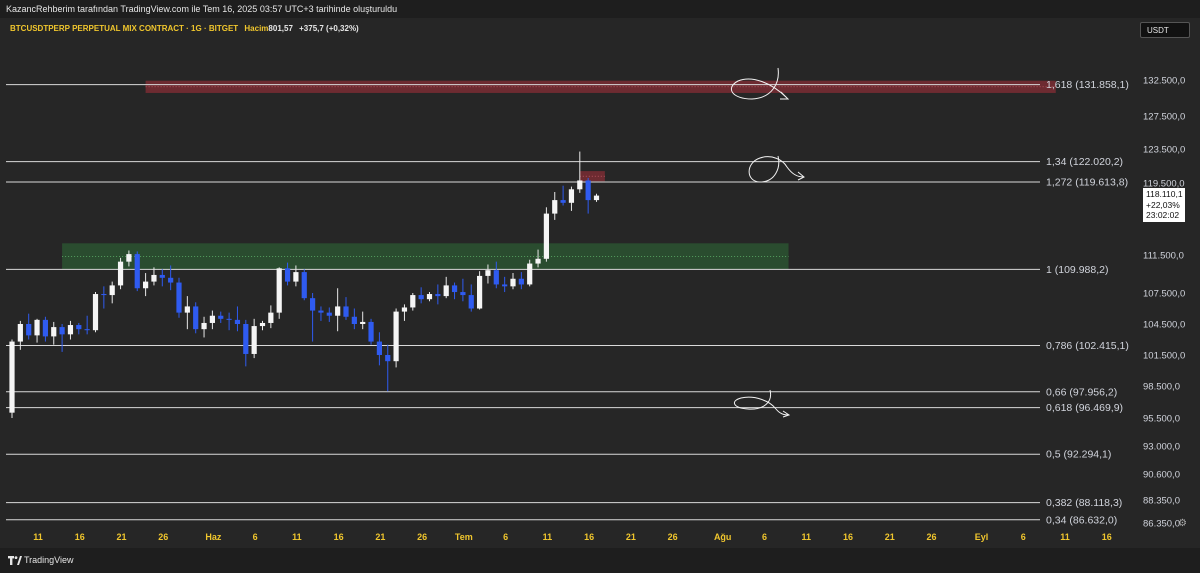 The image size is (1200, 573). I want to click on arrow-annotation-low, so click(762, 403).